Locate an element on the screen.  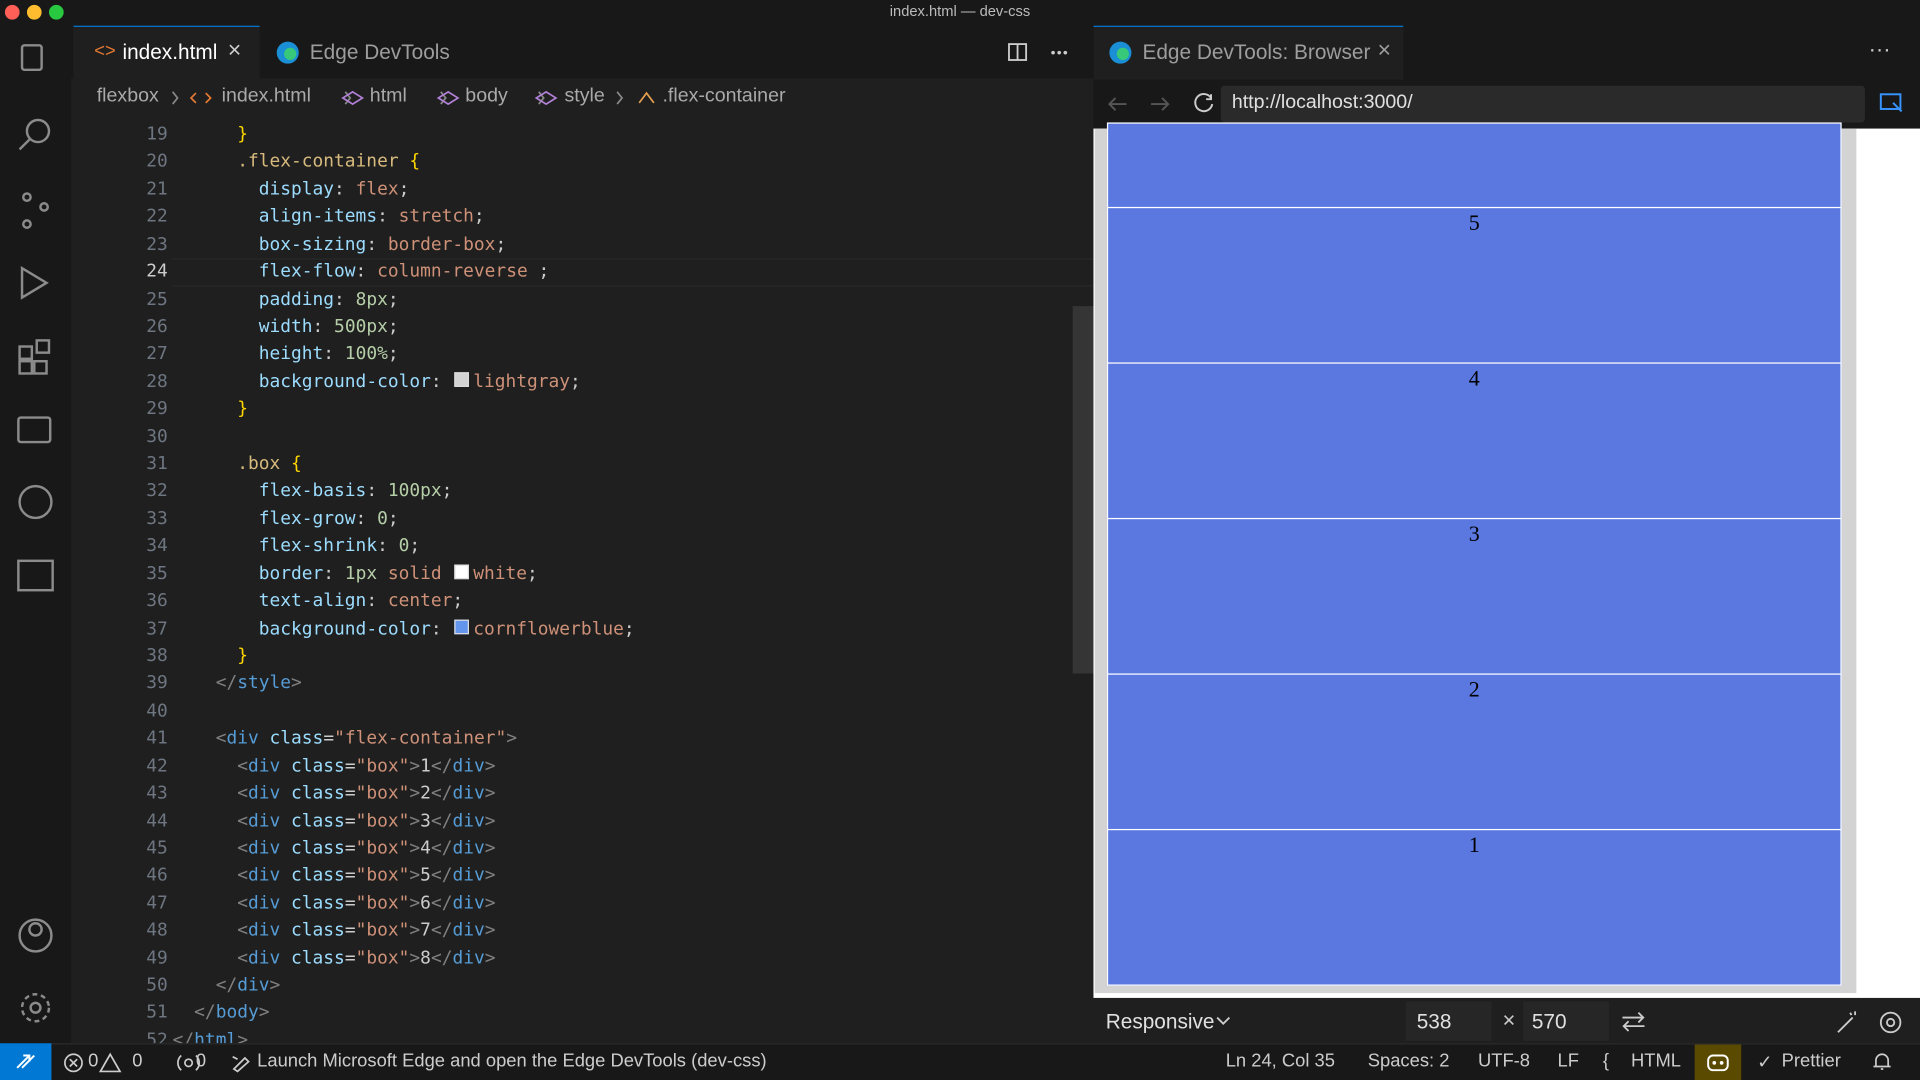
breadcrumb-separators is located at coordinates (413, 98).